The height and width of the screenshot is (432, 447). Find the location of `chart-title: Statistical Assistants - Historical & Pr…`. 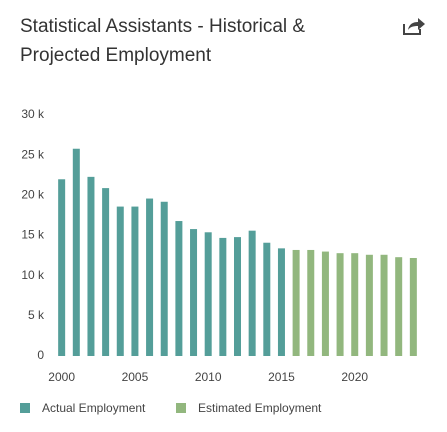

chart-title: Statistical Assistants - Historical & Pr… is located at coordinates (163, 41).